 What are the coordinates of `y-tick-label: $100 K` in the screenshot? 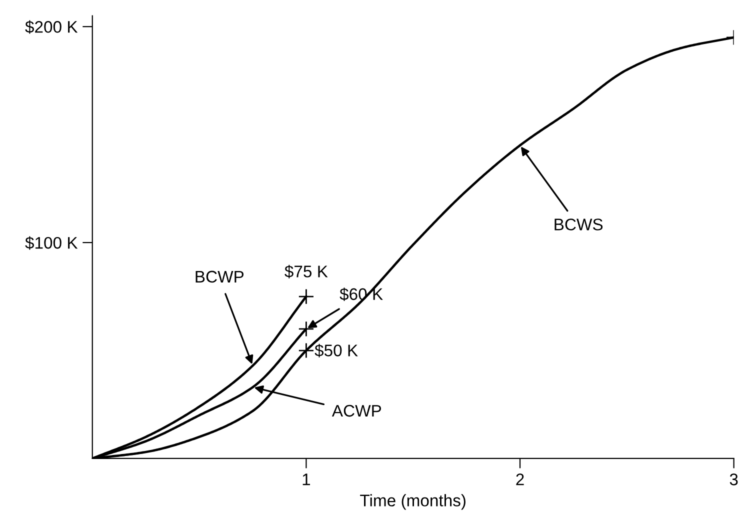 It's located at (51, 243).